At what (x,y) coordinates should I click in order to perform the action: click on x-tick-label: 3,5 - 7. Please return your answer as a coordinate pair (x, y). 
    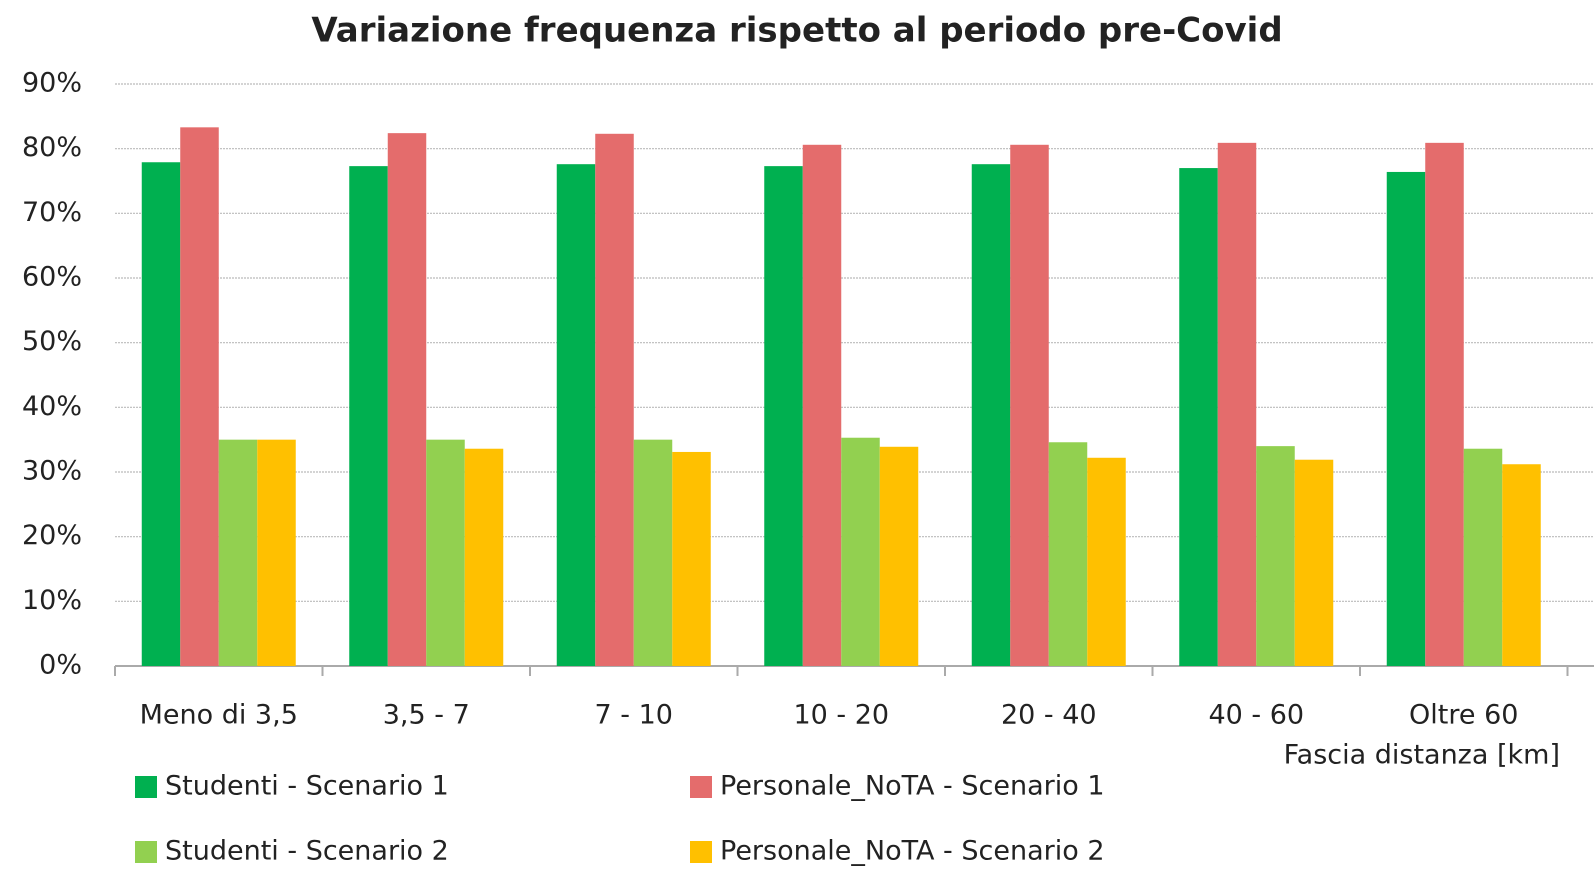
    Looking at the image, I should click on (426, 715).